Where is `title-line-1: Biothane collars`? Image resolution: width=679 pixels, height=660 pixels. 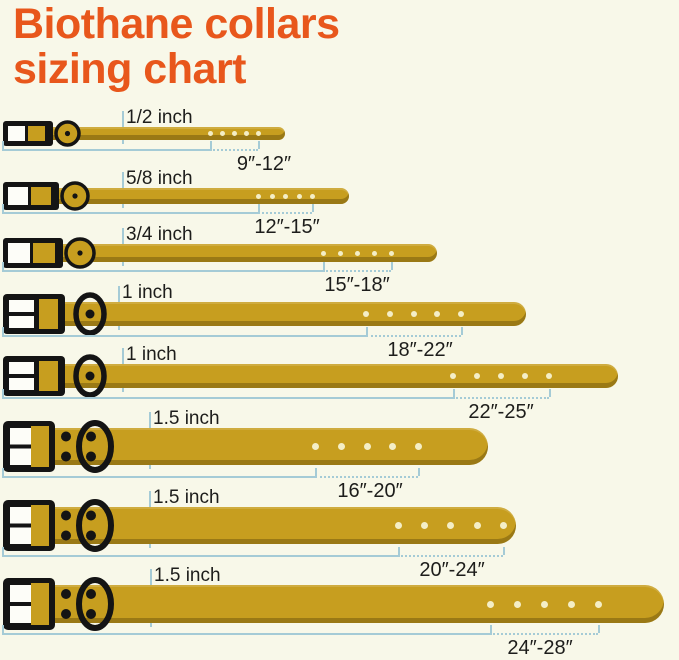 title-line-1: Biothane collars is located at coordinates (176, 24).